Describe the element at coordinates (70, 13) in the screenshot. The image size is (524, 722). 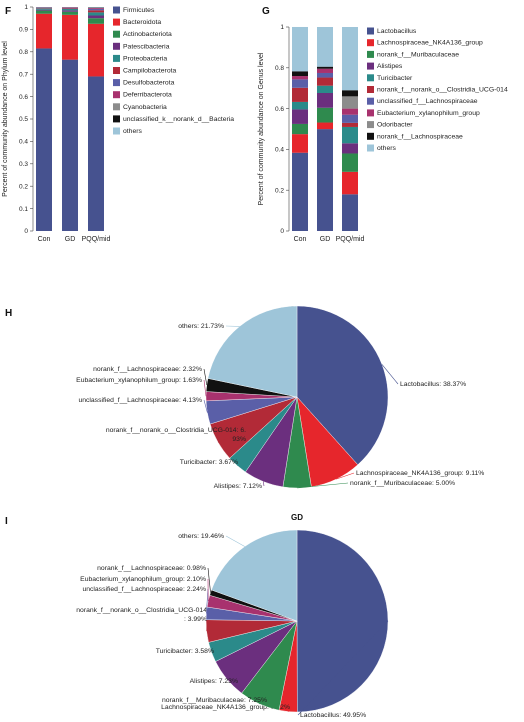
I see `bar-segment-actinobacteriota-gd` at that location.